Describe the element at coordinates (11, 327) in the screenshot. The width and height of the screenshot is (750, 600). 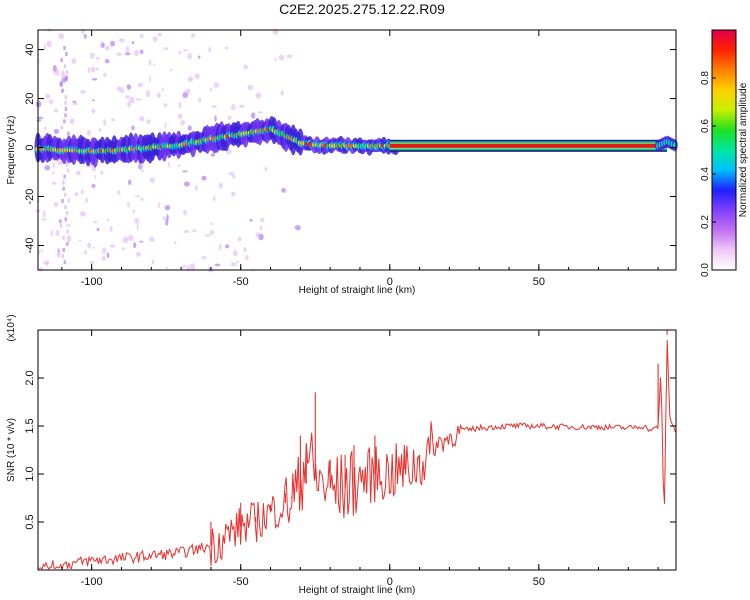
I see `snr-y-multiplier: (x10⁴)` at that location.